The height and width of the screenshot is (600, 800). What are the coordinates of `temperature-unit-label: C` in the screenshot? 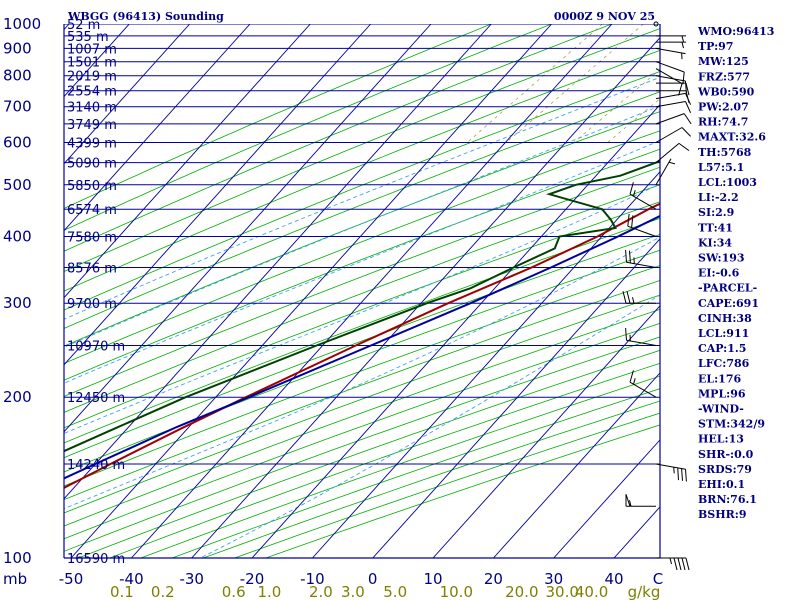 It's located at (658, 579).